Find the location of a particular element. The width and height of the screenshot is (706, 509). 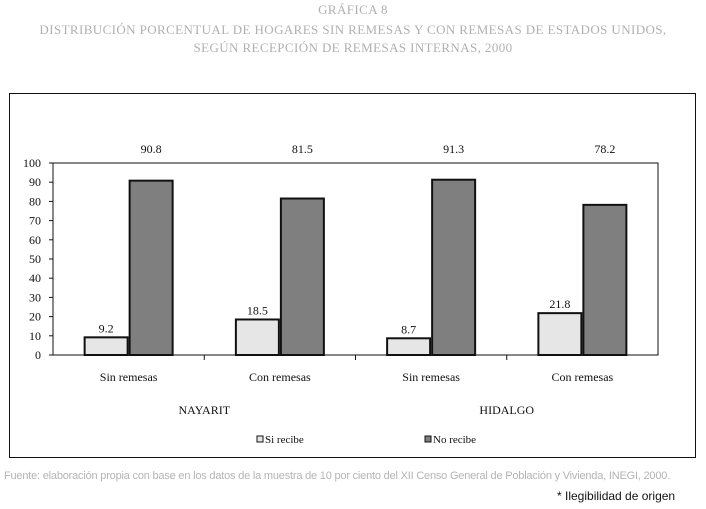

y-tick-label: 60 is located at coordinates (35, 240).